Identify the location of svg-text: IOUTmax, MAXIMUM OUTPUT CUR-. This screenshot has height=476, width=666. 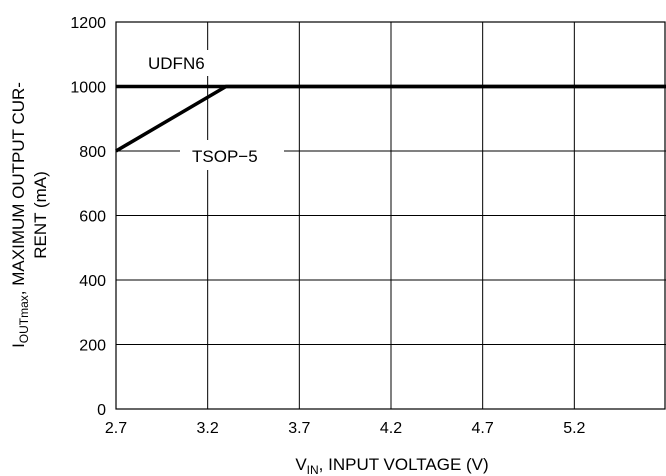
(20, 215).